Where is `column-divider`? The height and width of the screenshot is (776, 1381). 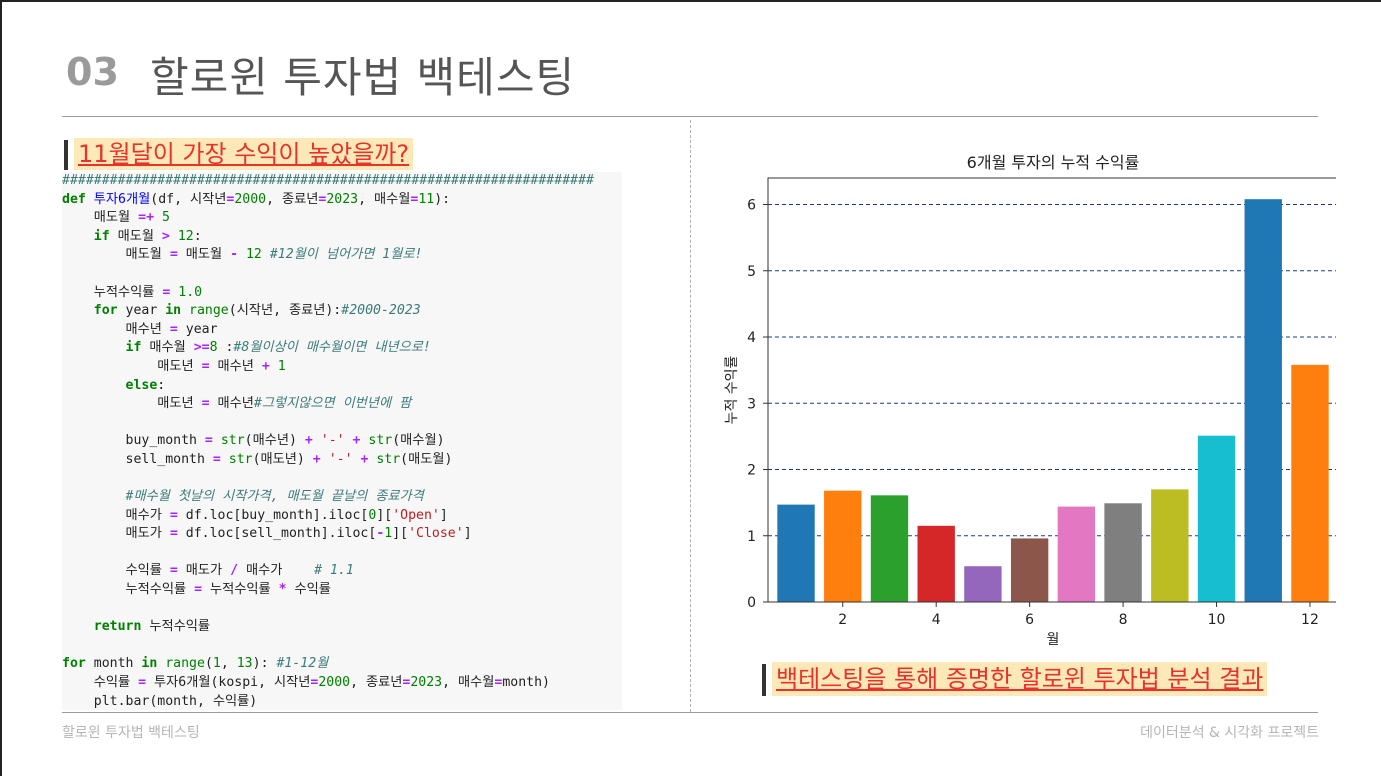
column-divider is located at coordinates (690, 416).